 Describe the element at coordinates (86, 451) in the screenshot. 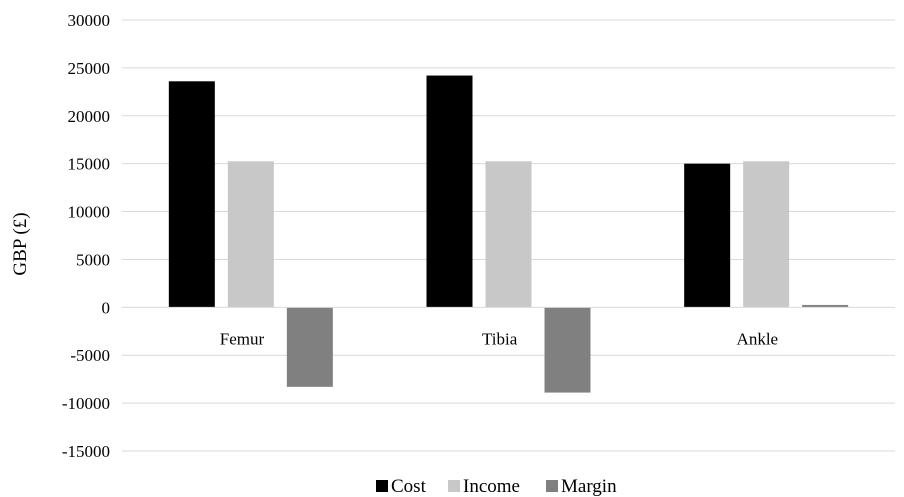

I see `y-tick-label: -15000` at that location.